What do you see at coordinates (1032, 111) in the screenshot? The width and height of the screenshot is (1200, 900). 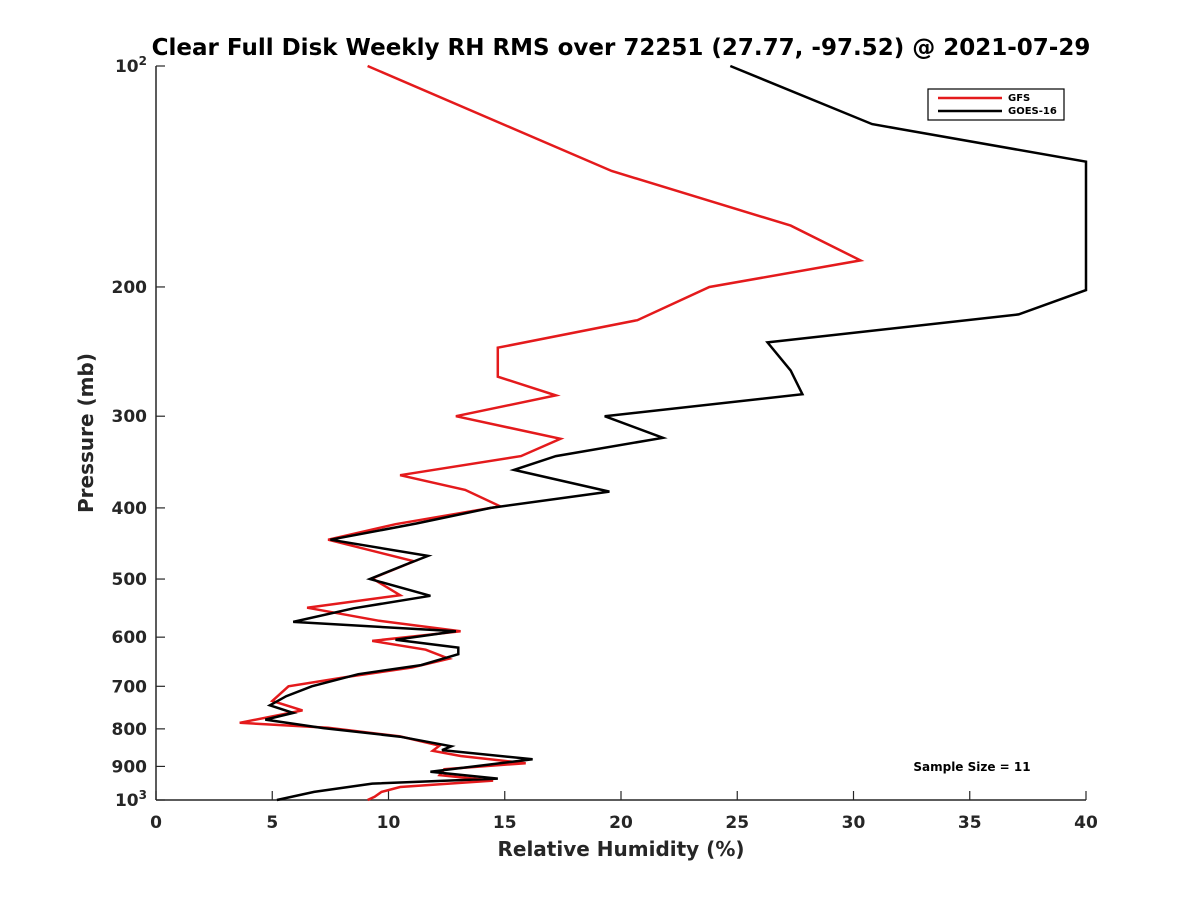 I see `legend-label-goes16: GOES-16` at bounding box center [1032, 111].